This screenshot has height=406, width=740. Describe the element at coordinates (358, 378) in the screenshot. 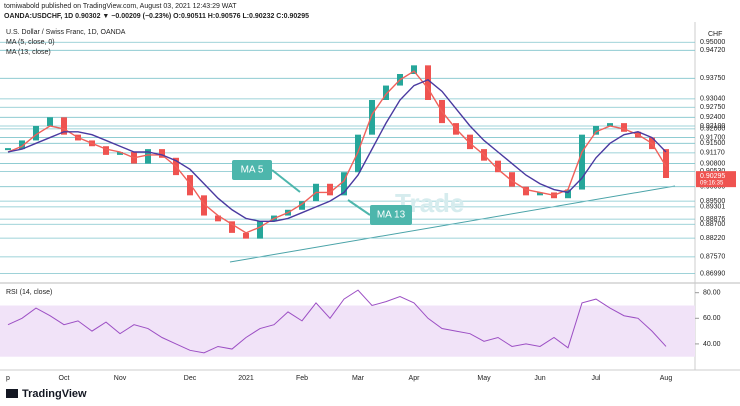

I see `x-tick-label: Mar` at that location.